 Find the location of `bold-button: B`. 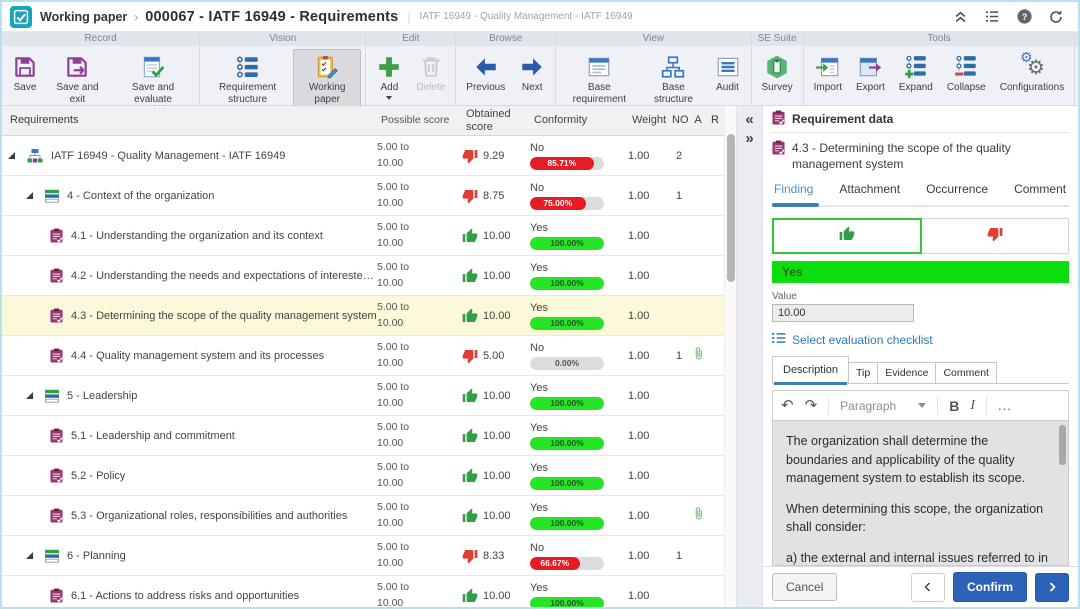

bold-button: B is located at coordinates (954, 405).